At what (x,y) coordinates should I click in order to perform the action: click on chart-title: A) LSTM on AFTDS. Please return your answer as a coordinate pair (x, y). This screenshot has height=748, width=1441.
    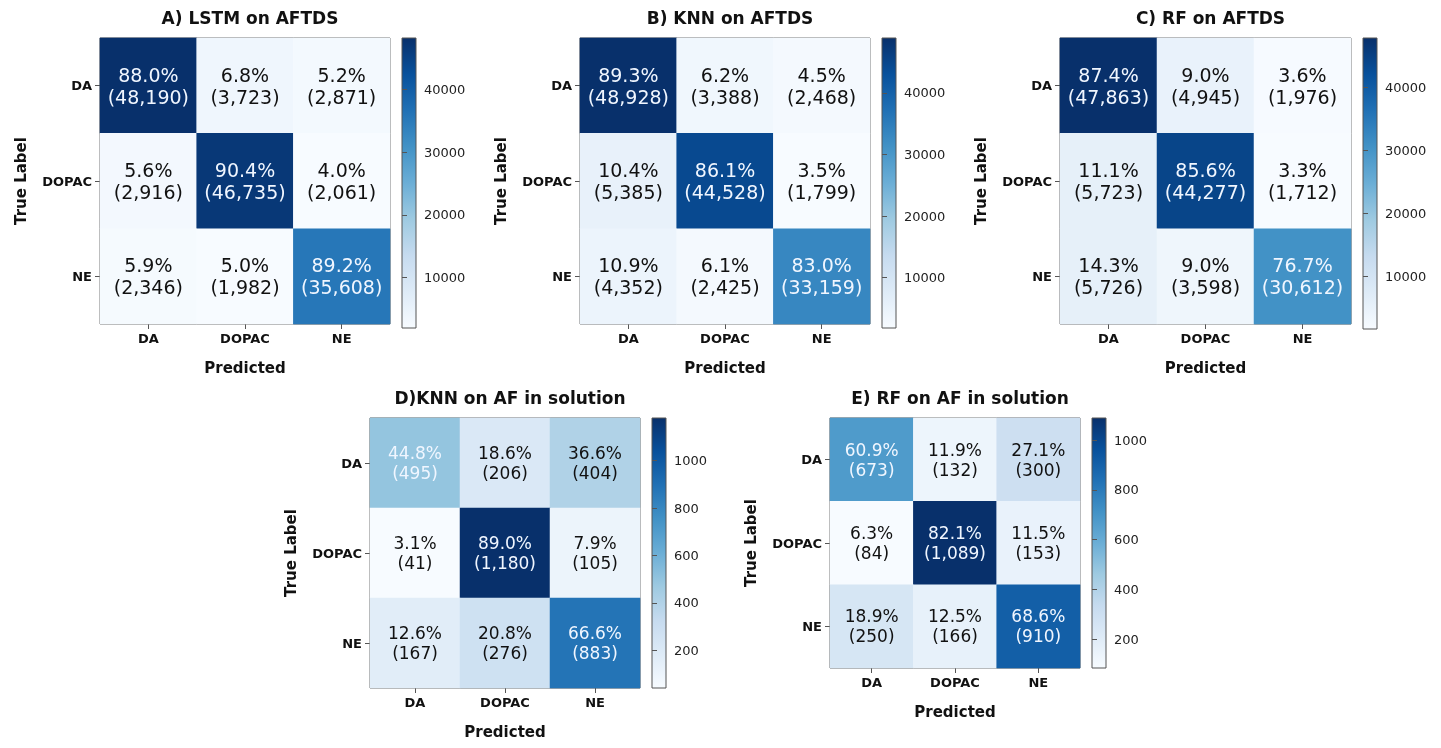
    Looking at the image, I should click on (250, 17).